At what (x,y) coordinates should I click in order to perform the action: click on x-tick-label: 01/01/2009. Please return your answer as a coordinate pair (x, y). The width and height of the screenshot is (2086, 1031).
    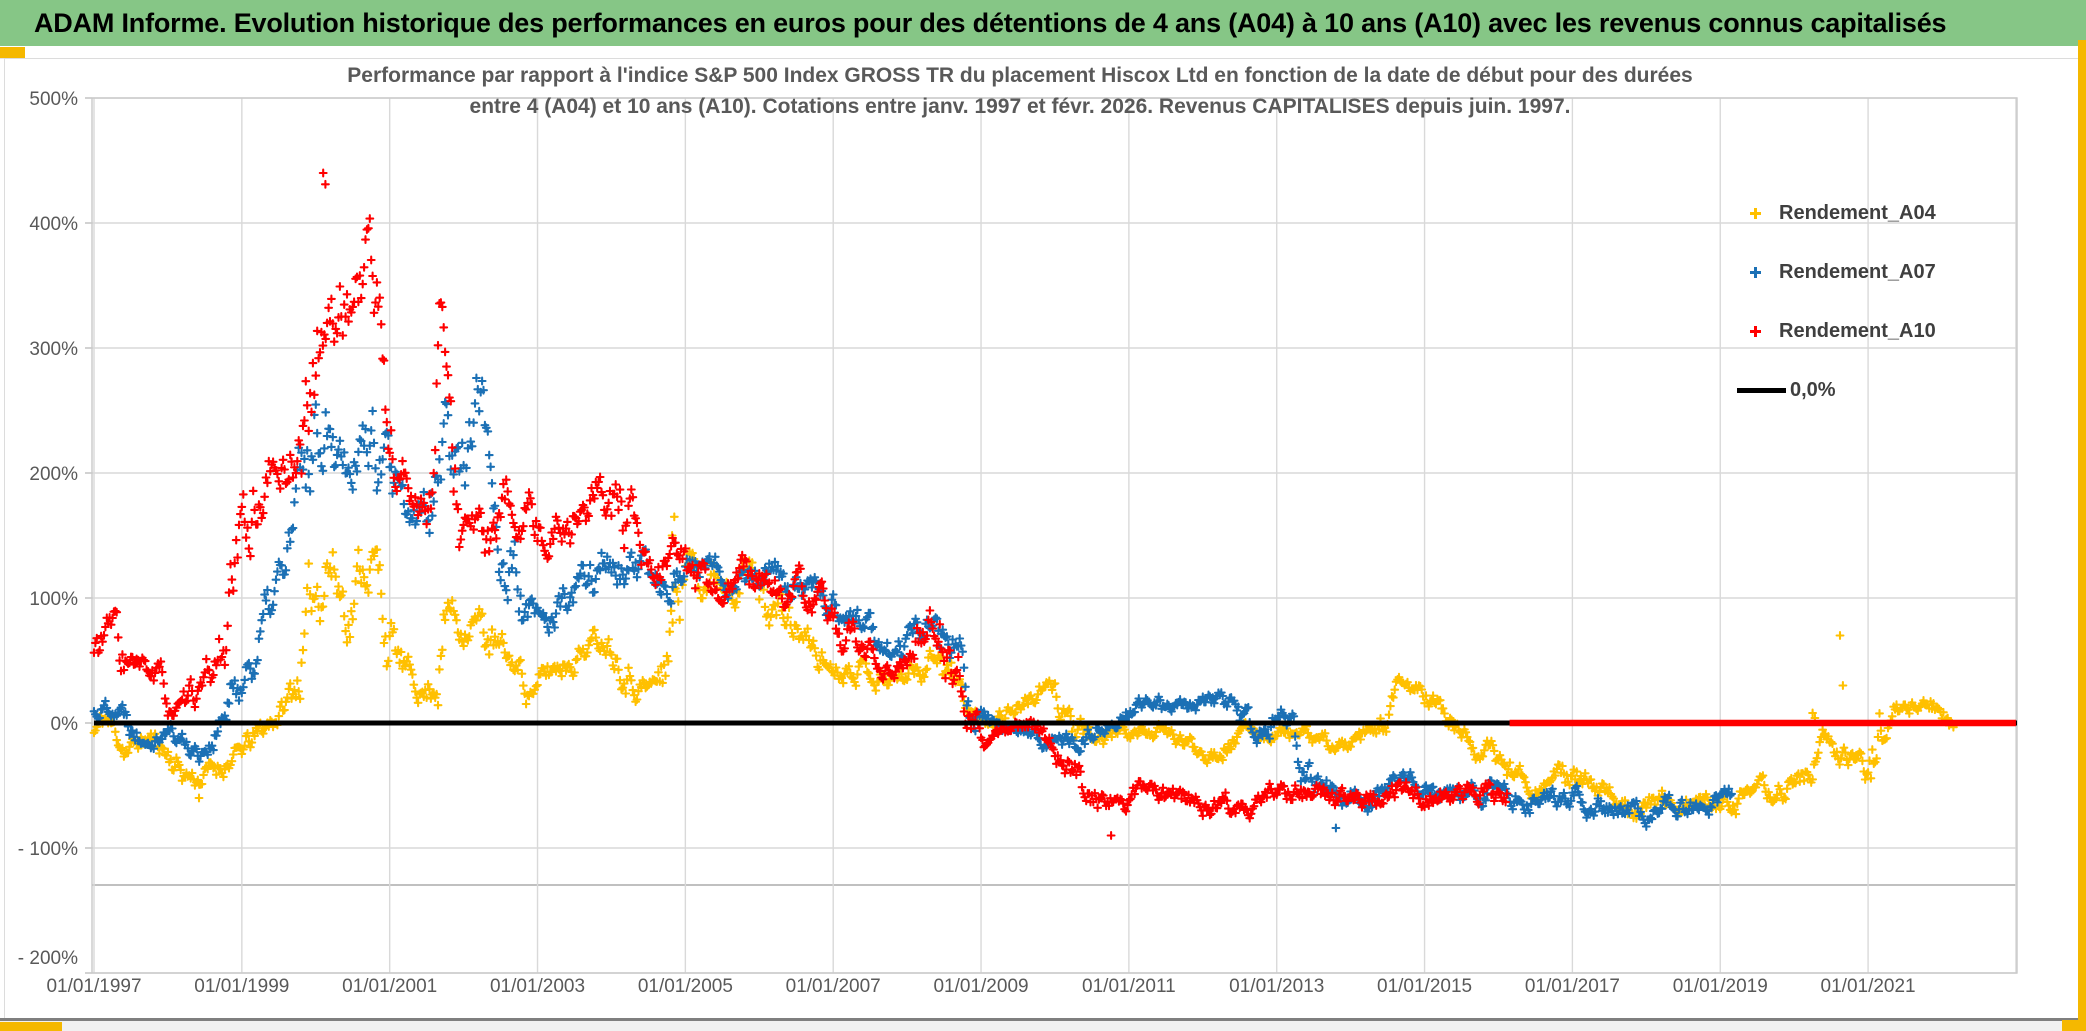
    Looking at the image, I should click on (980, 986).